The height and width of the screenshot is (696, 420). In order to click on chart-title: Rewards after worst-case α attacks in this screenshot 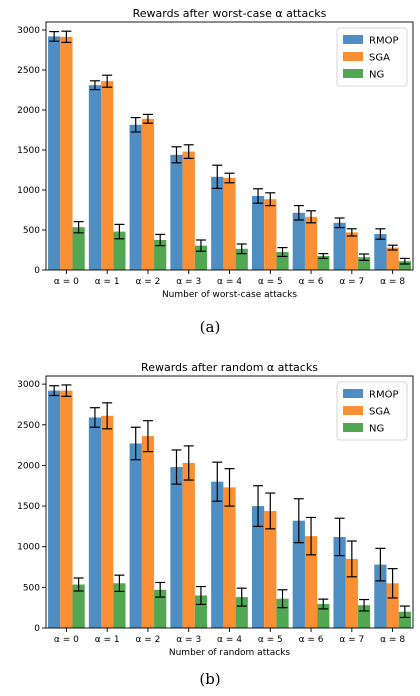, I will do `click(230, 13)`.